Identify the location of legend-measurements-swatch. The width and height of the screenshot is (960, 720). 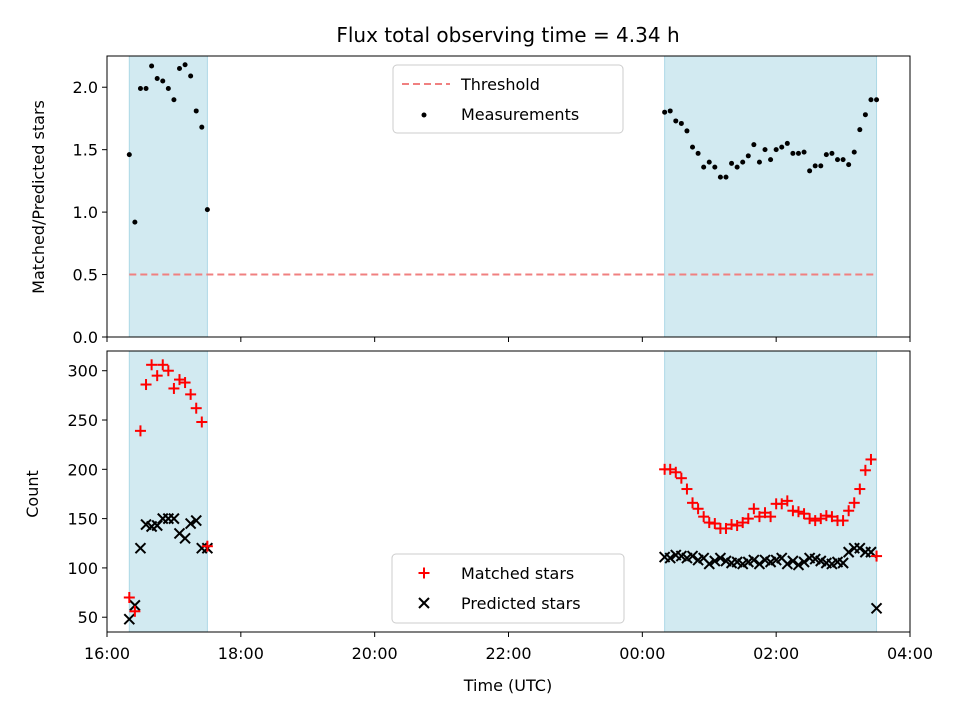
(424, 115).